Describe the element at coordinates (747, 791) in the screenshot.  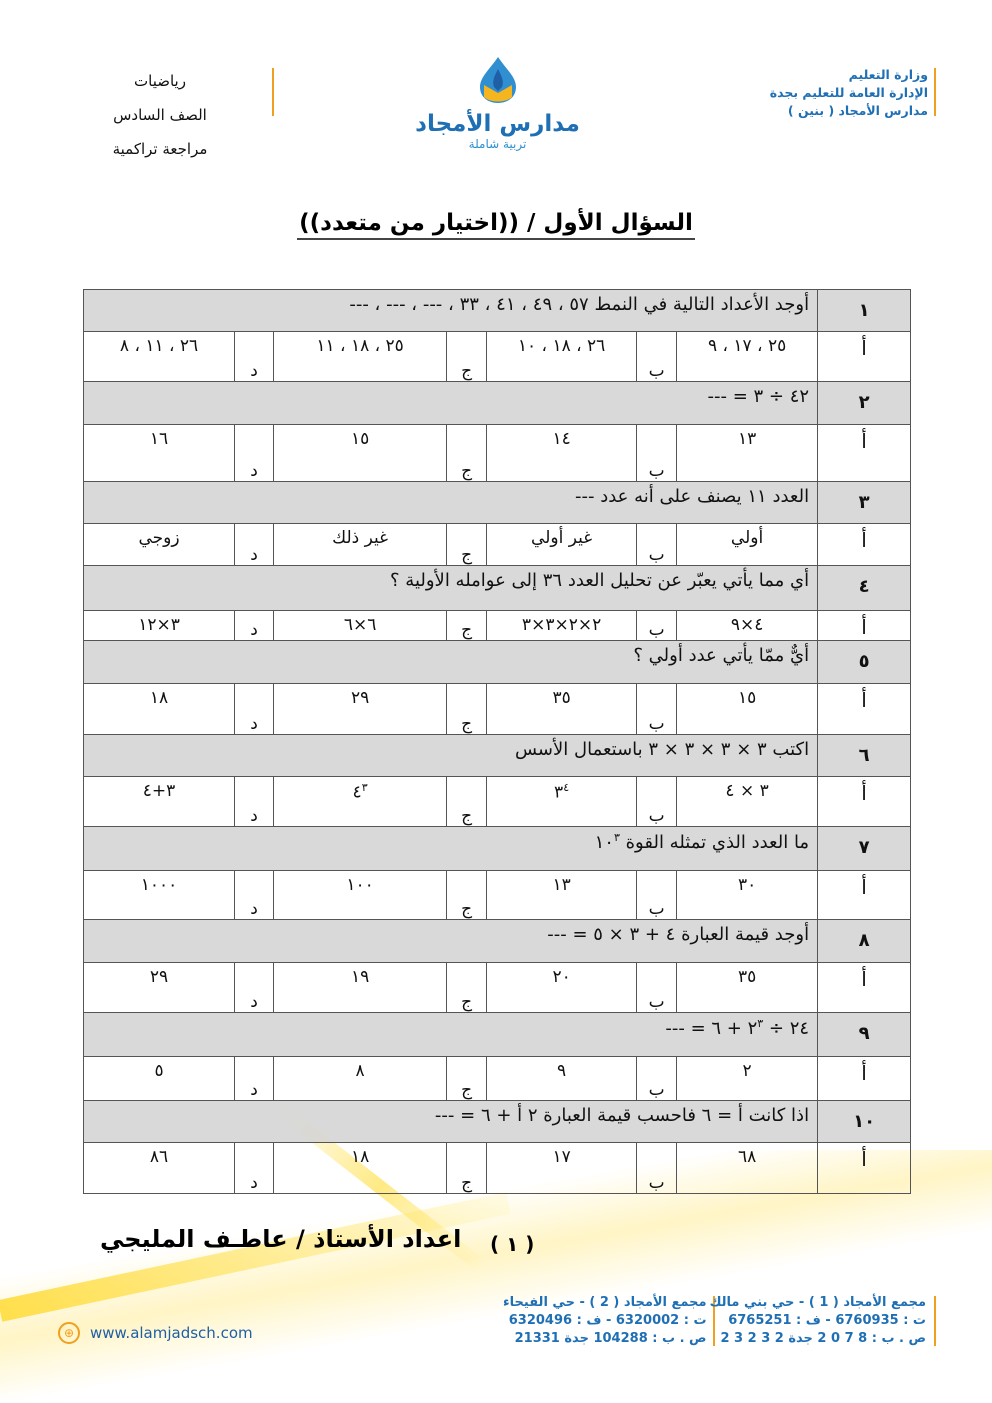
I see `option-value: ٣ × ٤` at that location.